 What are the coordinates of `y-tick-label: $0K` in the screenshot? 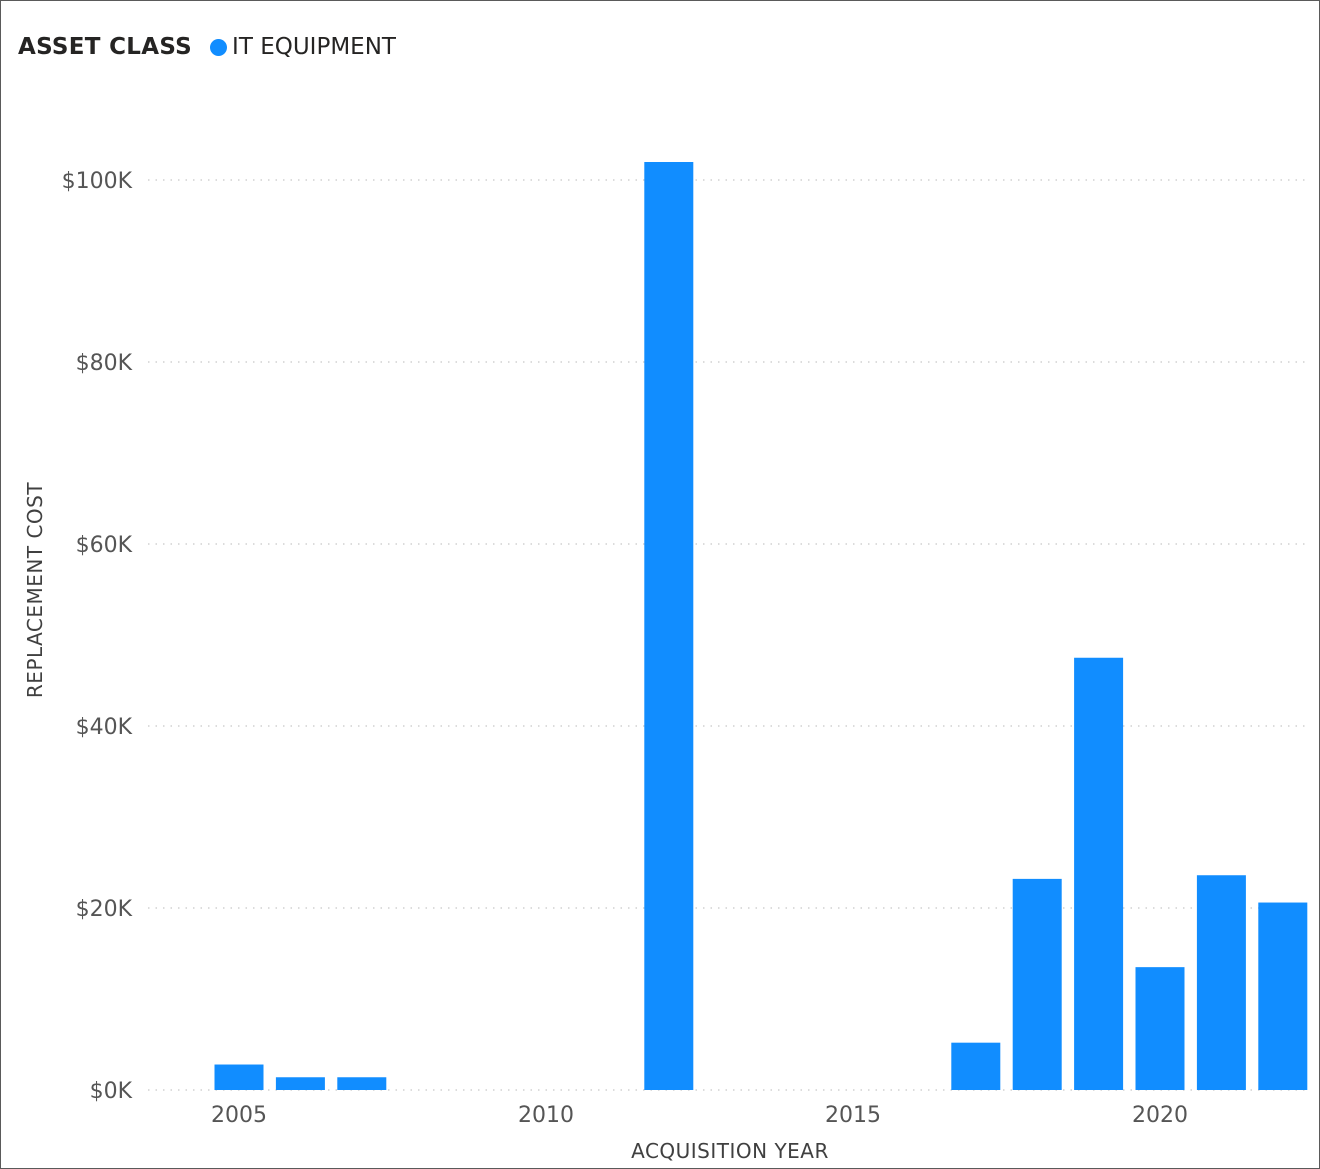 It's located at (111, 1091).